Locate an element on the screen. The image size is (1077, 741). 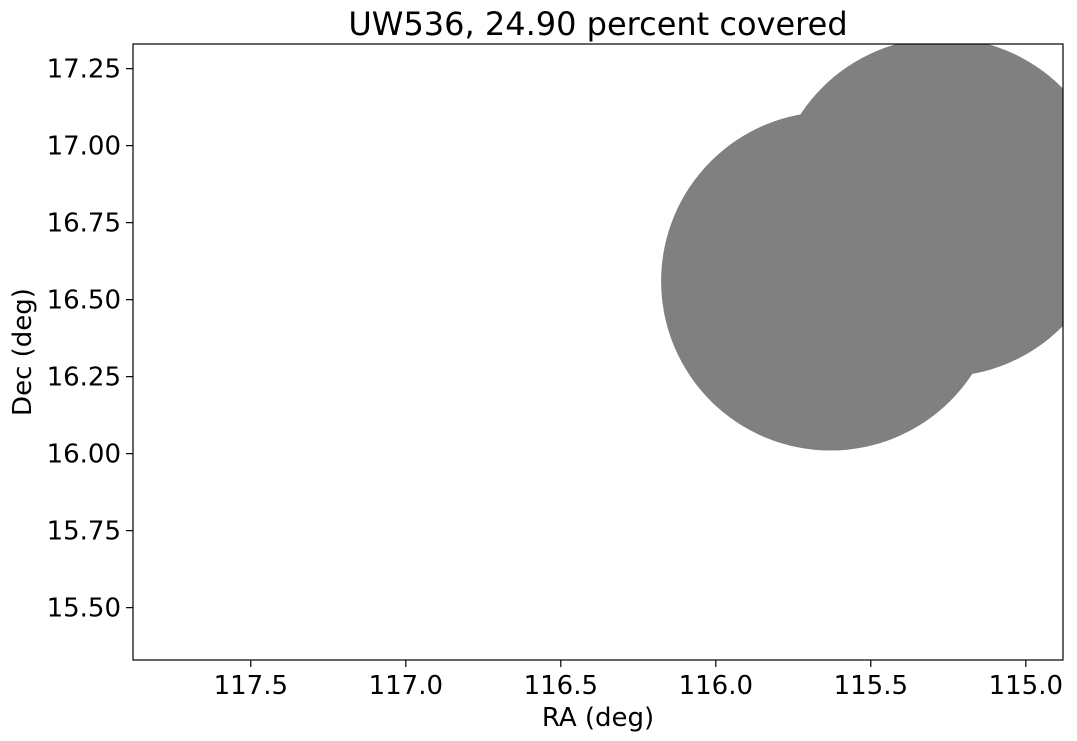
y-tick-label: 15.75 is located at coordinates (84, 532).